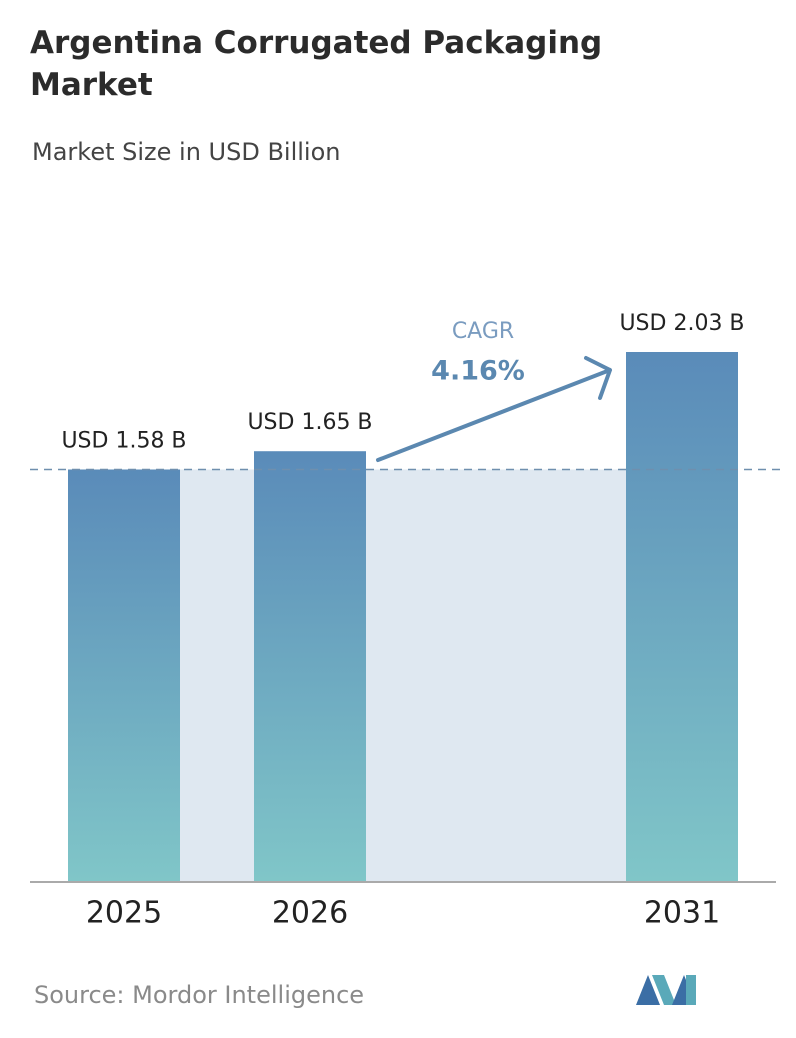  I want to click on value-label: USD 2.03 B, so click(681, 323).